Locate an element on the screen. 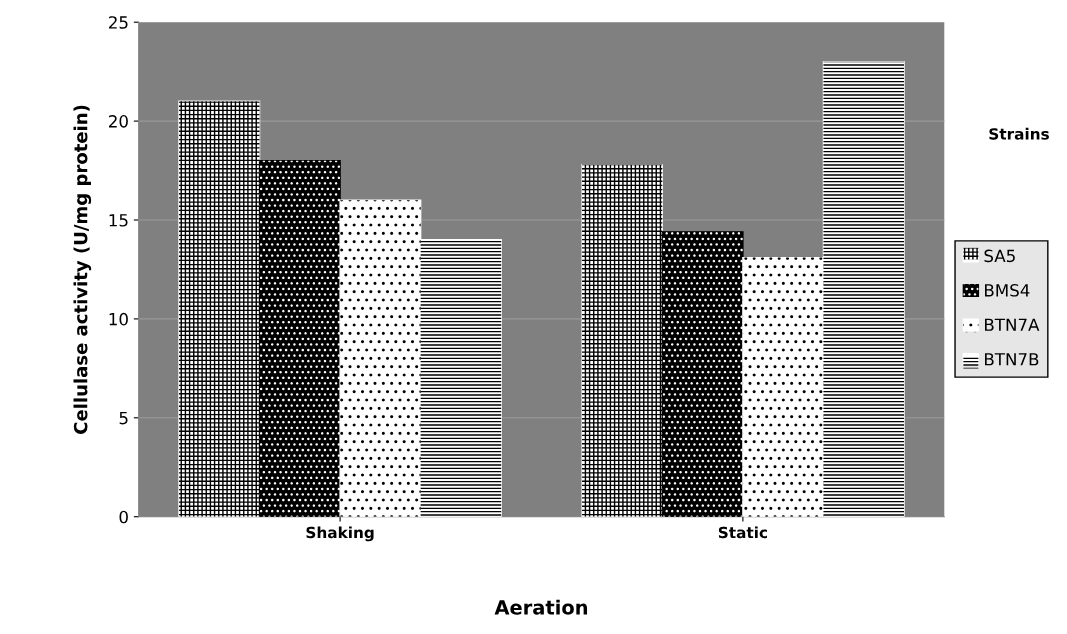 The width and height of the screenshot is (1067, 634). y-tick-label: 25 is located at coordinates (118, 22).